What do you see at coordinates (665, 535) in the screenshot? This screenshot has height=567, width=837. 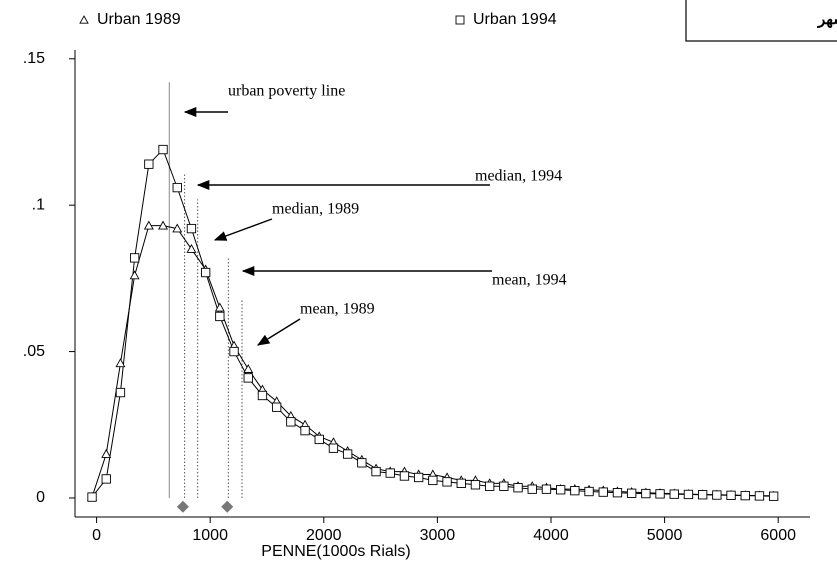 I see `x-tick-label: 5000` at bounding box center [665, 535].